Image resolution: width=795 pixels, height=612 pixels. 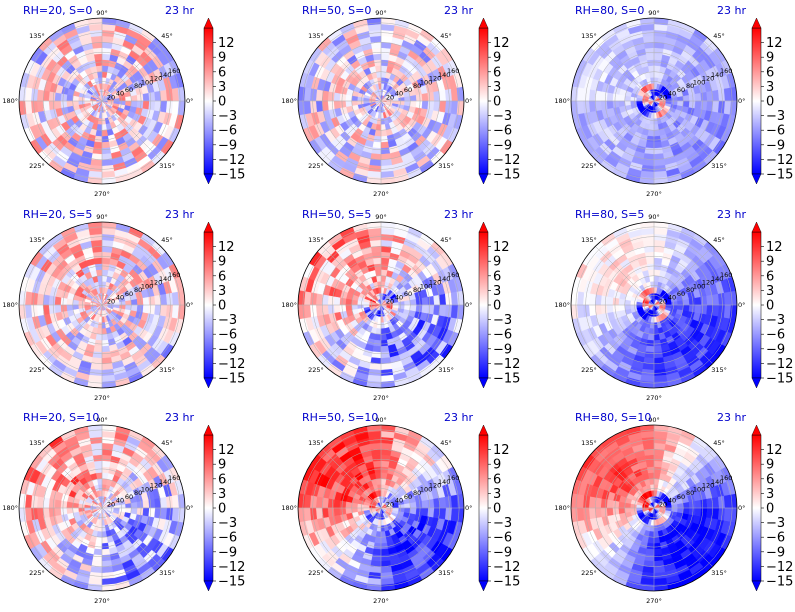 I want to click on radial-tick-label: 80, so click(x=138, y=86).